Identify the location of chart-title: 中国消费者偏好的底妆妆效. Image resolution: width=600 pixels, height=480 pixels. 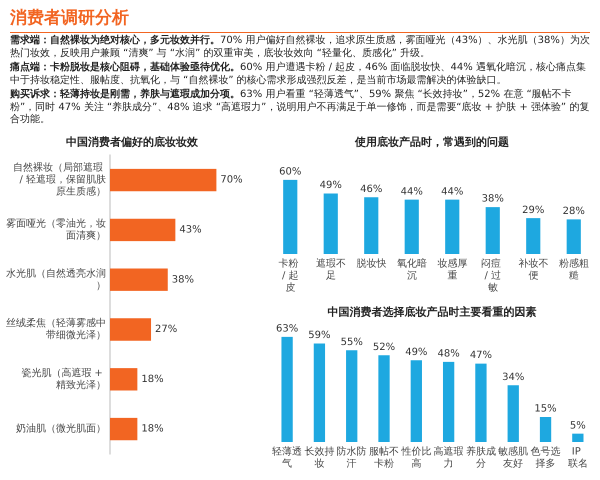
(132, 141).